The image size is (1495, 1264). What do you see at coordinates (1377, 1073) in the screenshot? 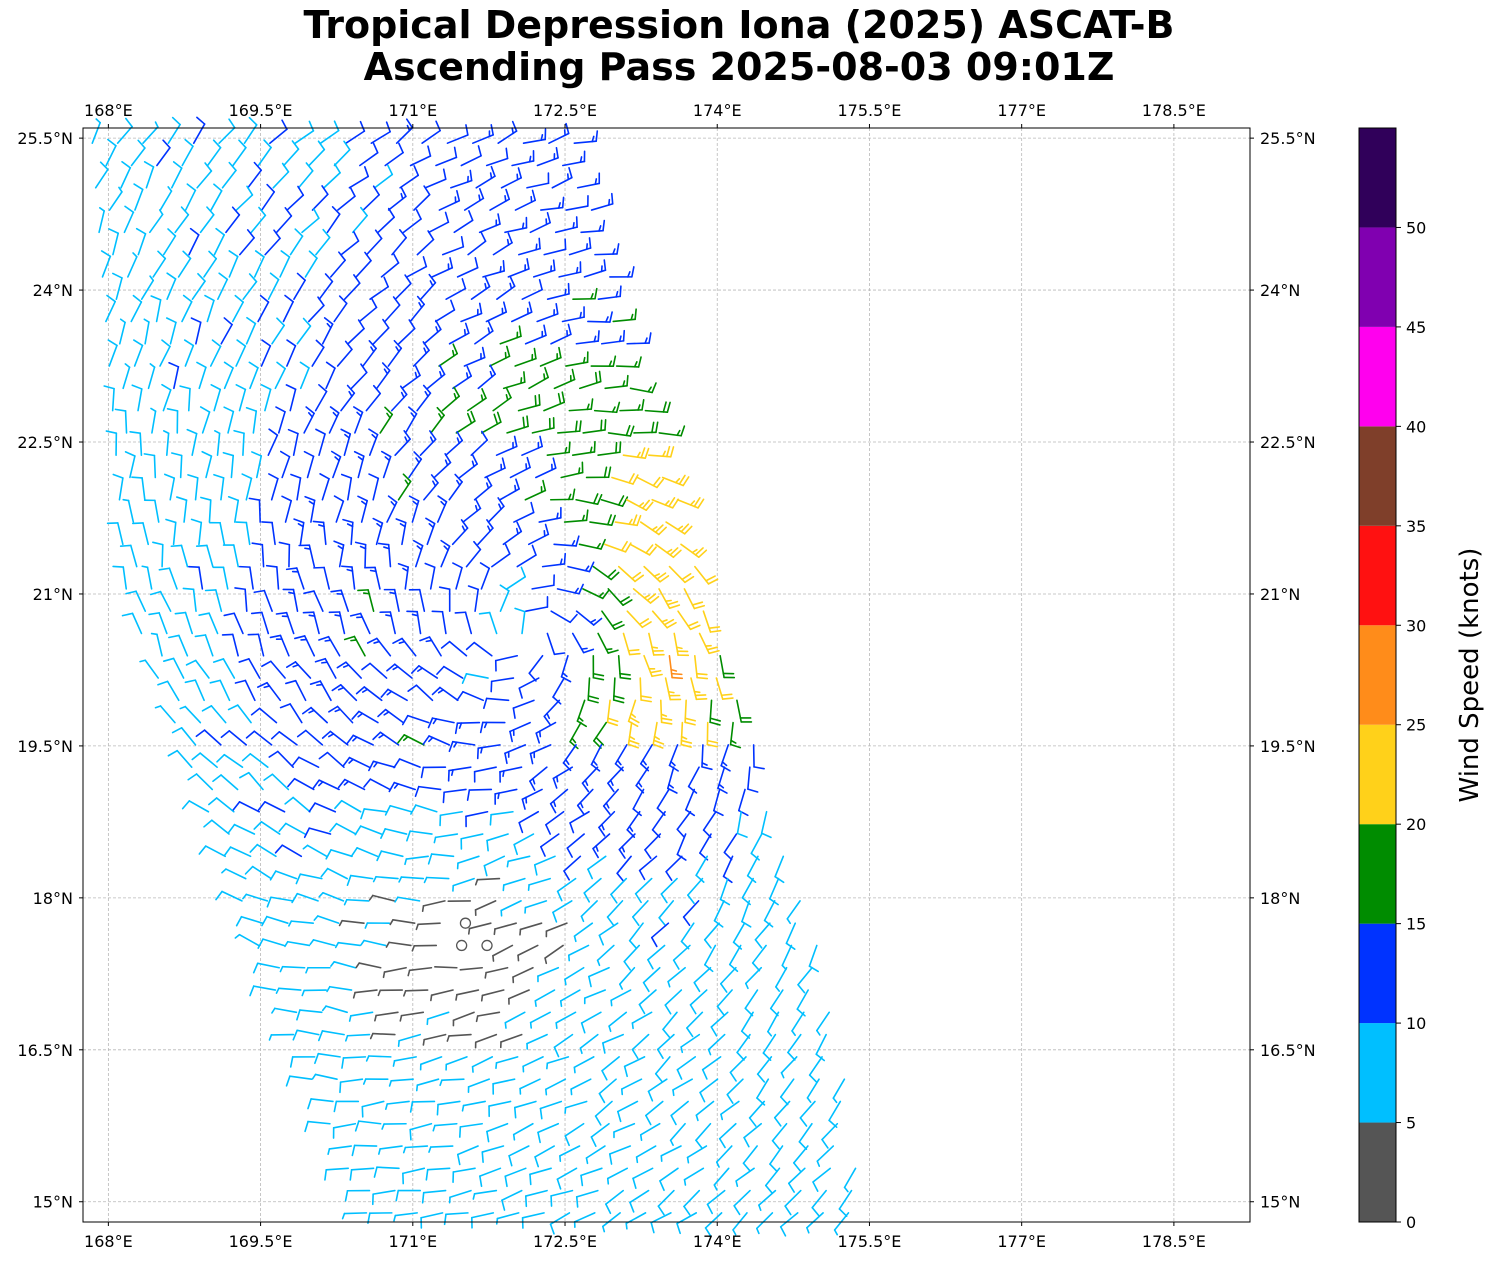
I see `colorbar-bin` at bounding box center [1377, 1073].